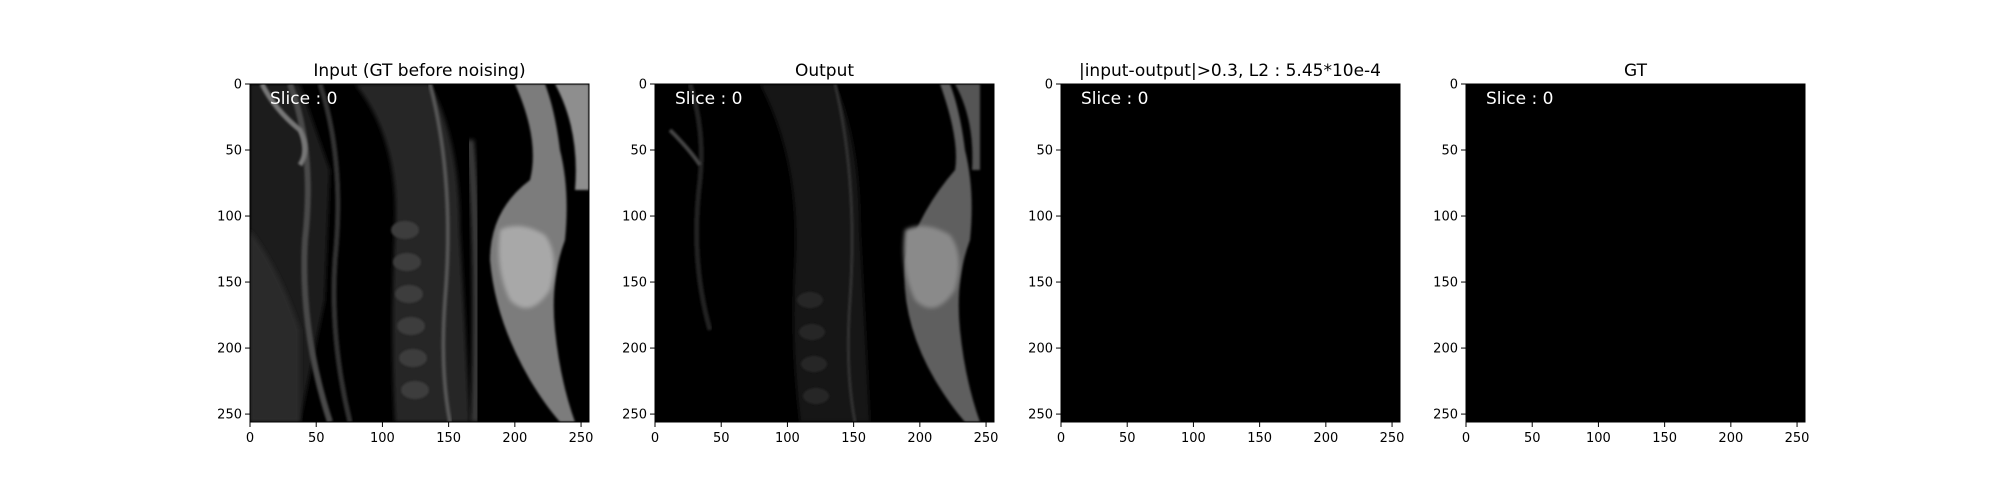 The image size is (2000, 500). What do you see at coordinates (824, 71) in the screenshot?
I see `panel-title: Output` at bounding box center [824, 71].